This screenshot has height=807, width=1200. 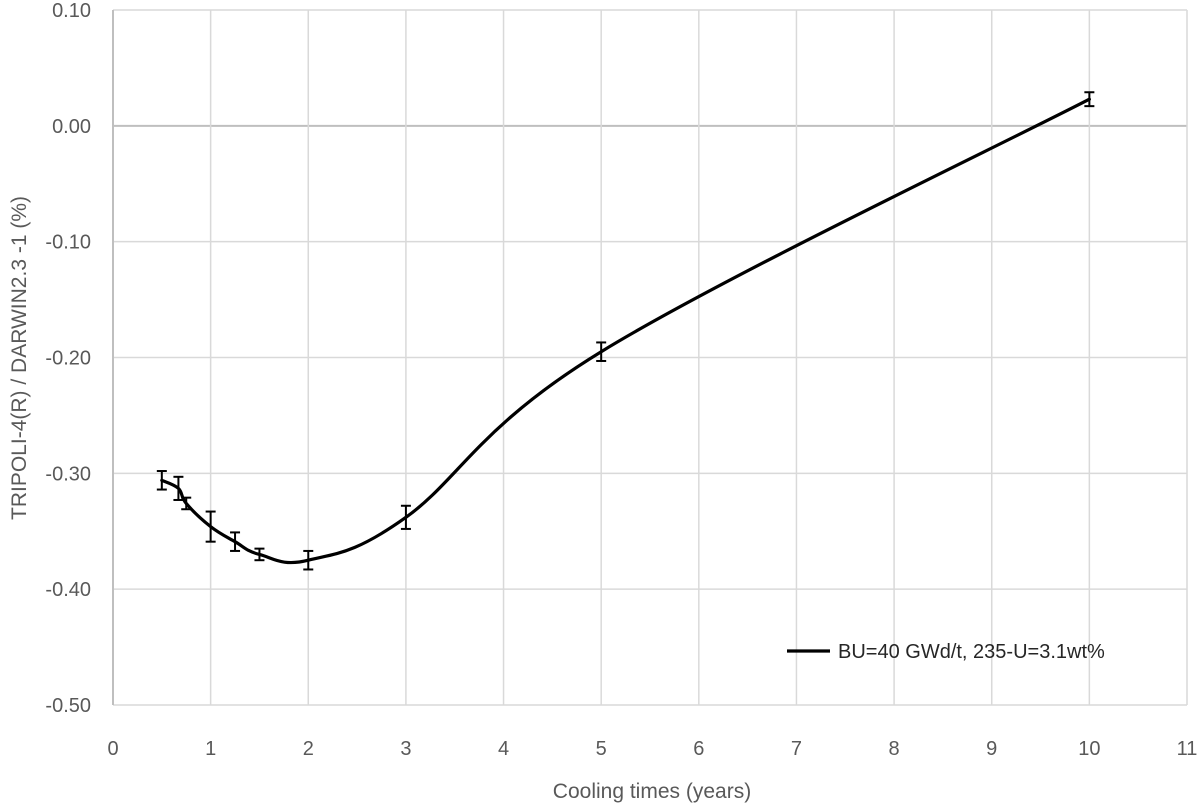 What do you see at coordinates (71, 11) in the screenshot?
I see `y-tick-label: 0.10` at bounding box center [71, 11].